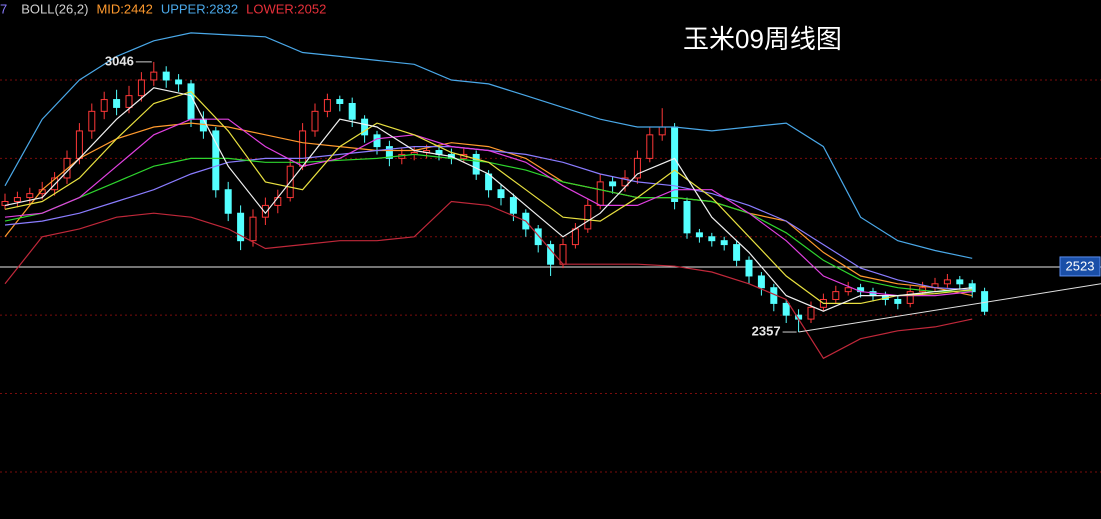 Image resolution: width=1101 pixels, height=519 pixels. I want to click on legend-entry: UPPER:2832, so click(199, 8).